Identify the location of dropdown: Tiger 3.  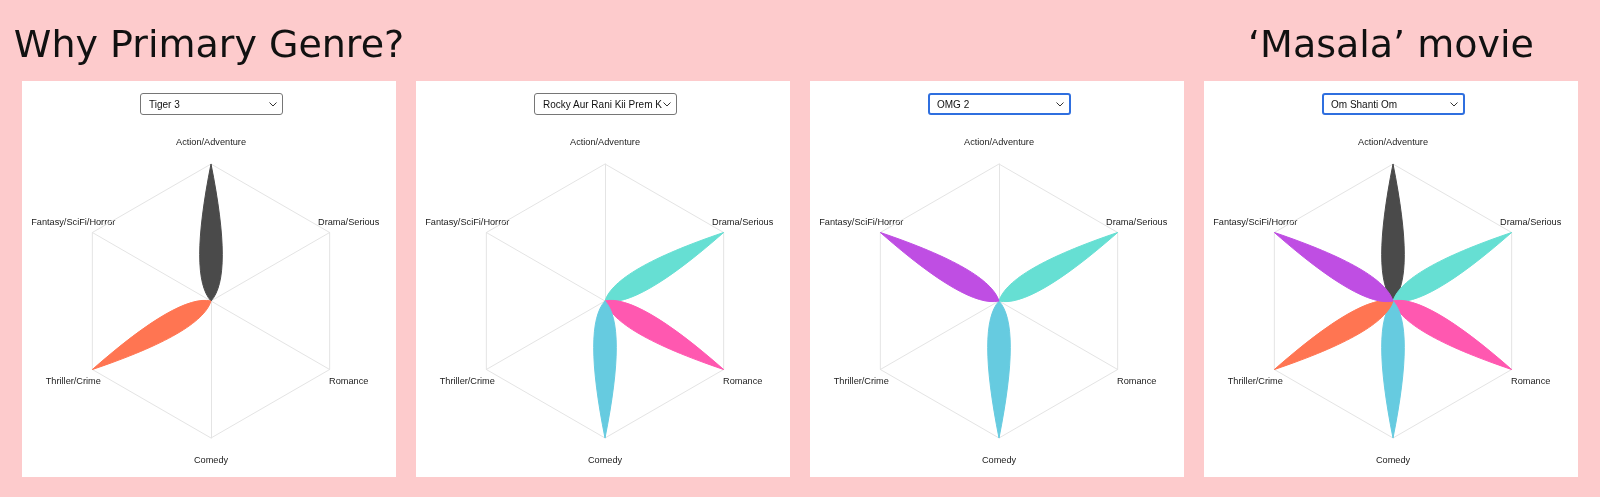
(211, 104).